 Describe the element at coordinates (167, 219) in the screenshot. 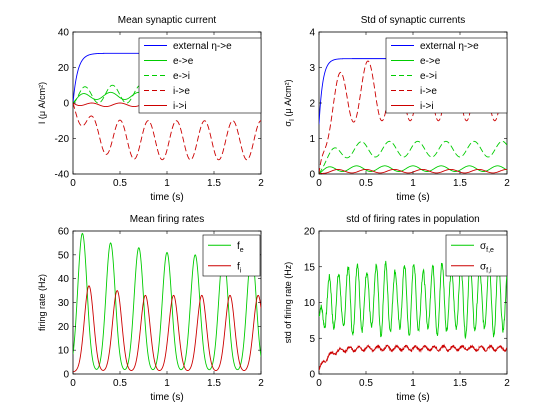

I see `chart-title: Mean firing rates` at that location.